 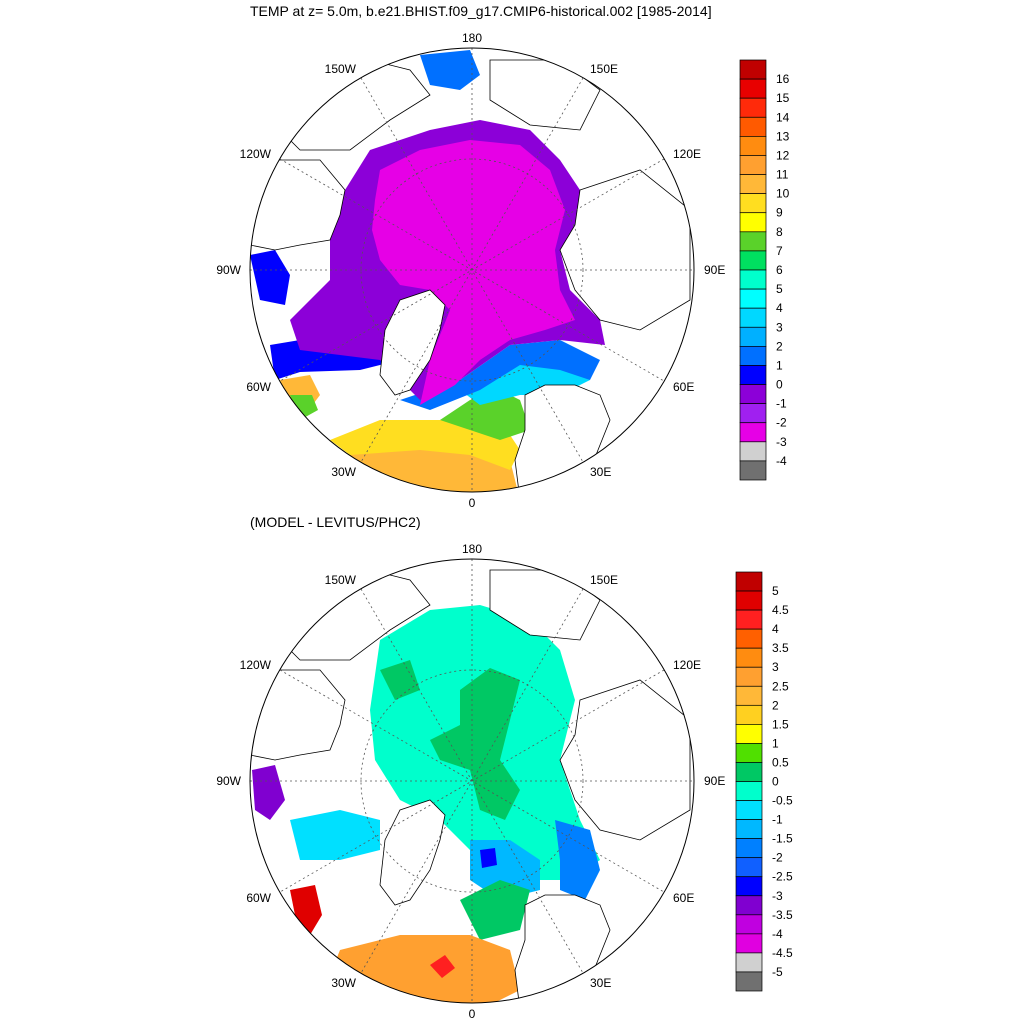 I want to click on lon-label-90w: 90W, so click(x=228, y=270).